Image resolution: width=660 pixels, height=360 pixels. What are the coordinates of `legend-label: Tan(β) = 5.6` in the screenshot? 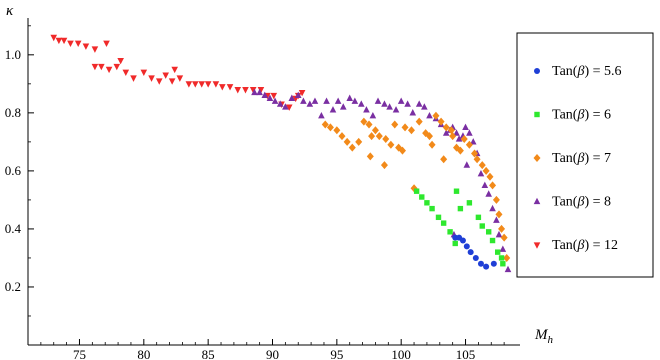 It's located at (587, 71).